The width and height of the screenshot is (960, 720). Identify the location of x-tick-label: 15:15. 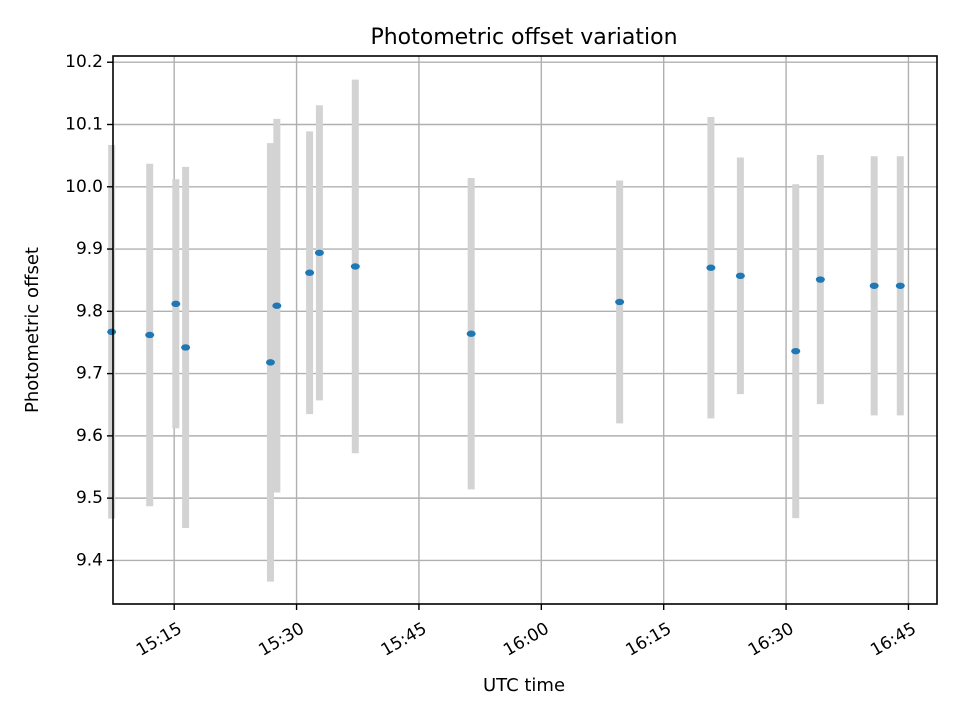
(159, 640).